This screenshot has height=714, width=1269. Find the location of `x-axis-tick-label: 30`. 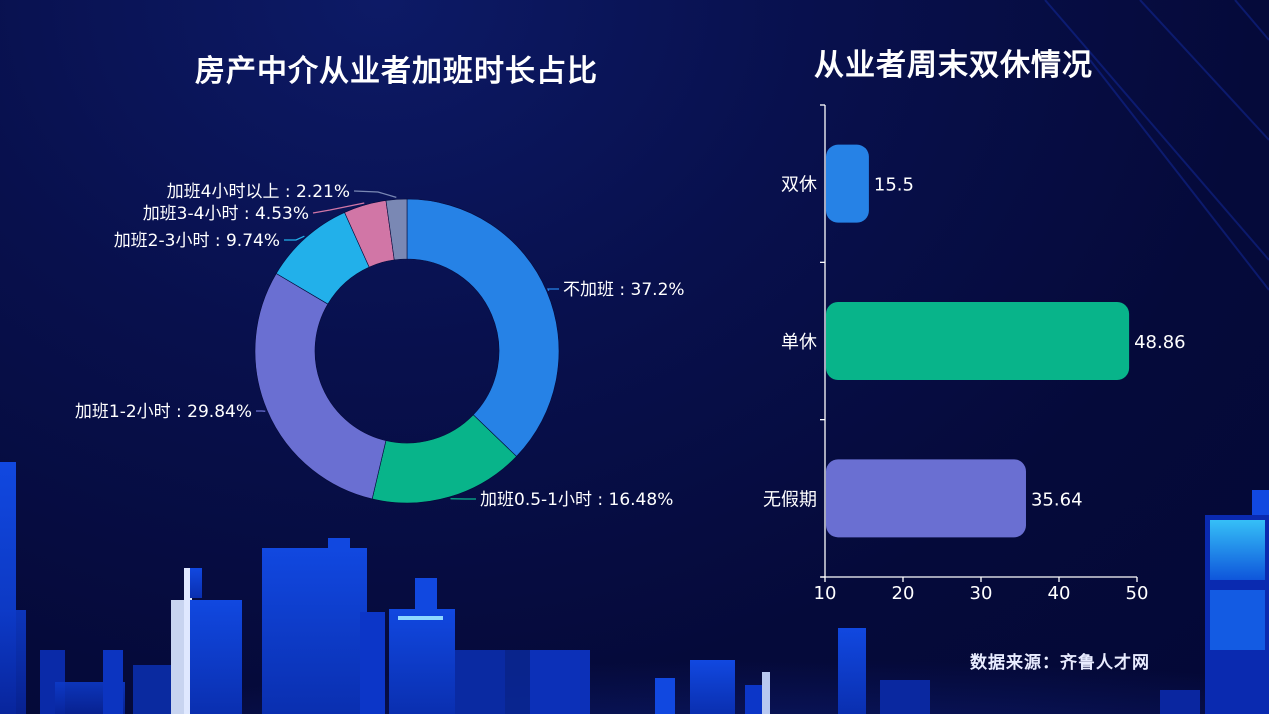

x-axis-tick-label: 30 is located at coordinates (981, 593).